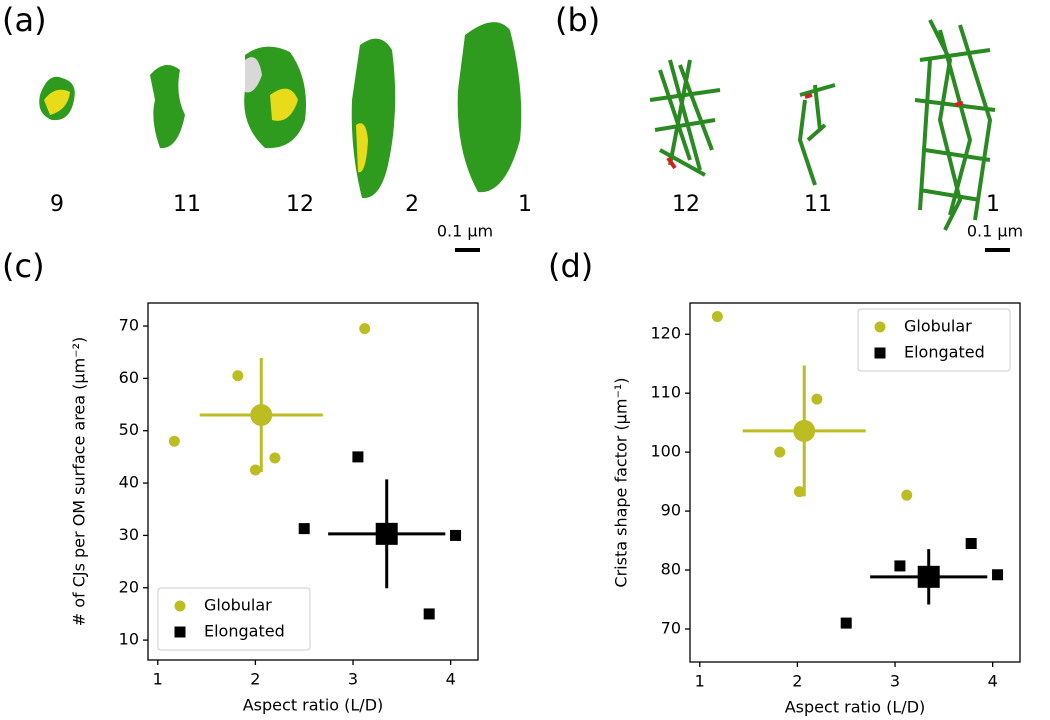 The image size is (1050, 720). Describe the element at coordinates (129, 586) in the screenshot. I see `y-tick-label: 20` at that location.